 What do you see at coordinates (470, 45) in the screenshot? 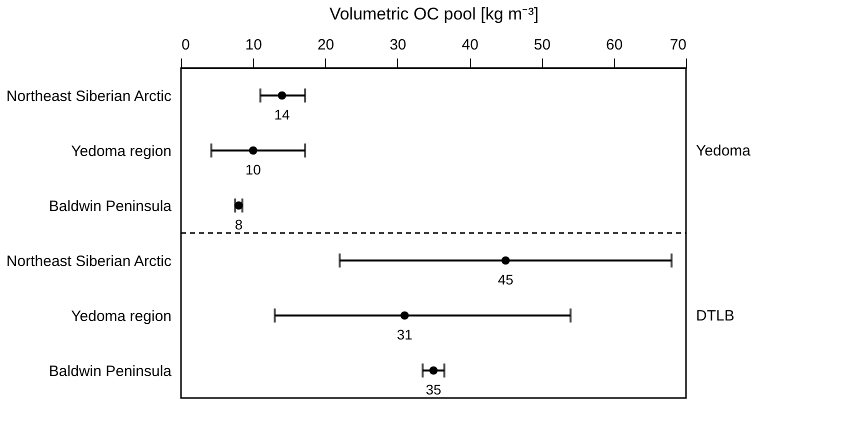
I see `x-tick-label: 40` at bounding box center [470, 45].